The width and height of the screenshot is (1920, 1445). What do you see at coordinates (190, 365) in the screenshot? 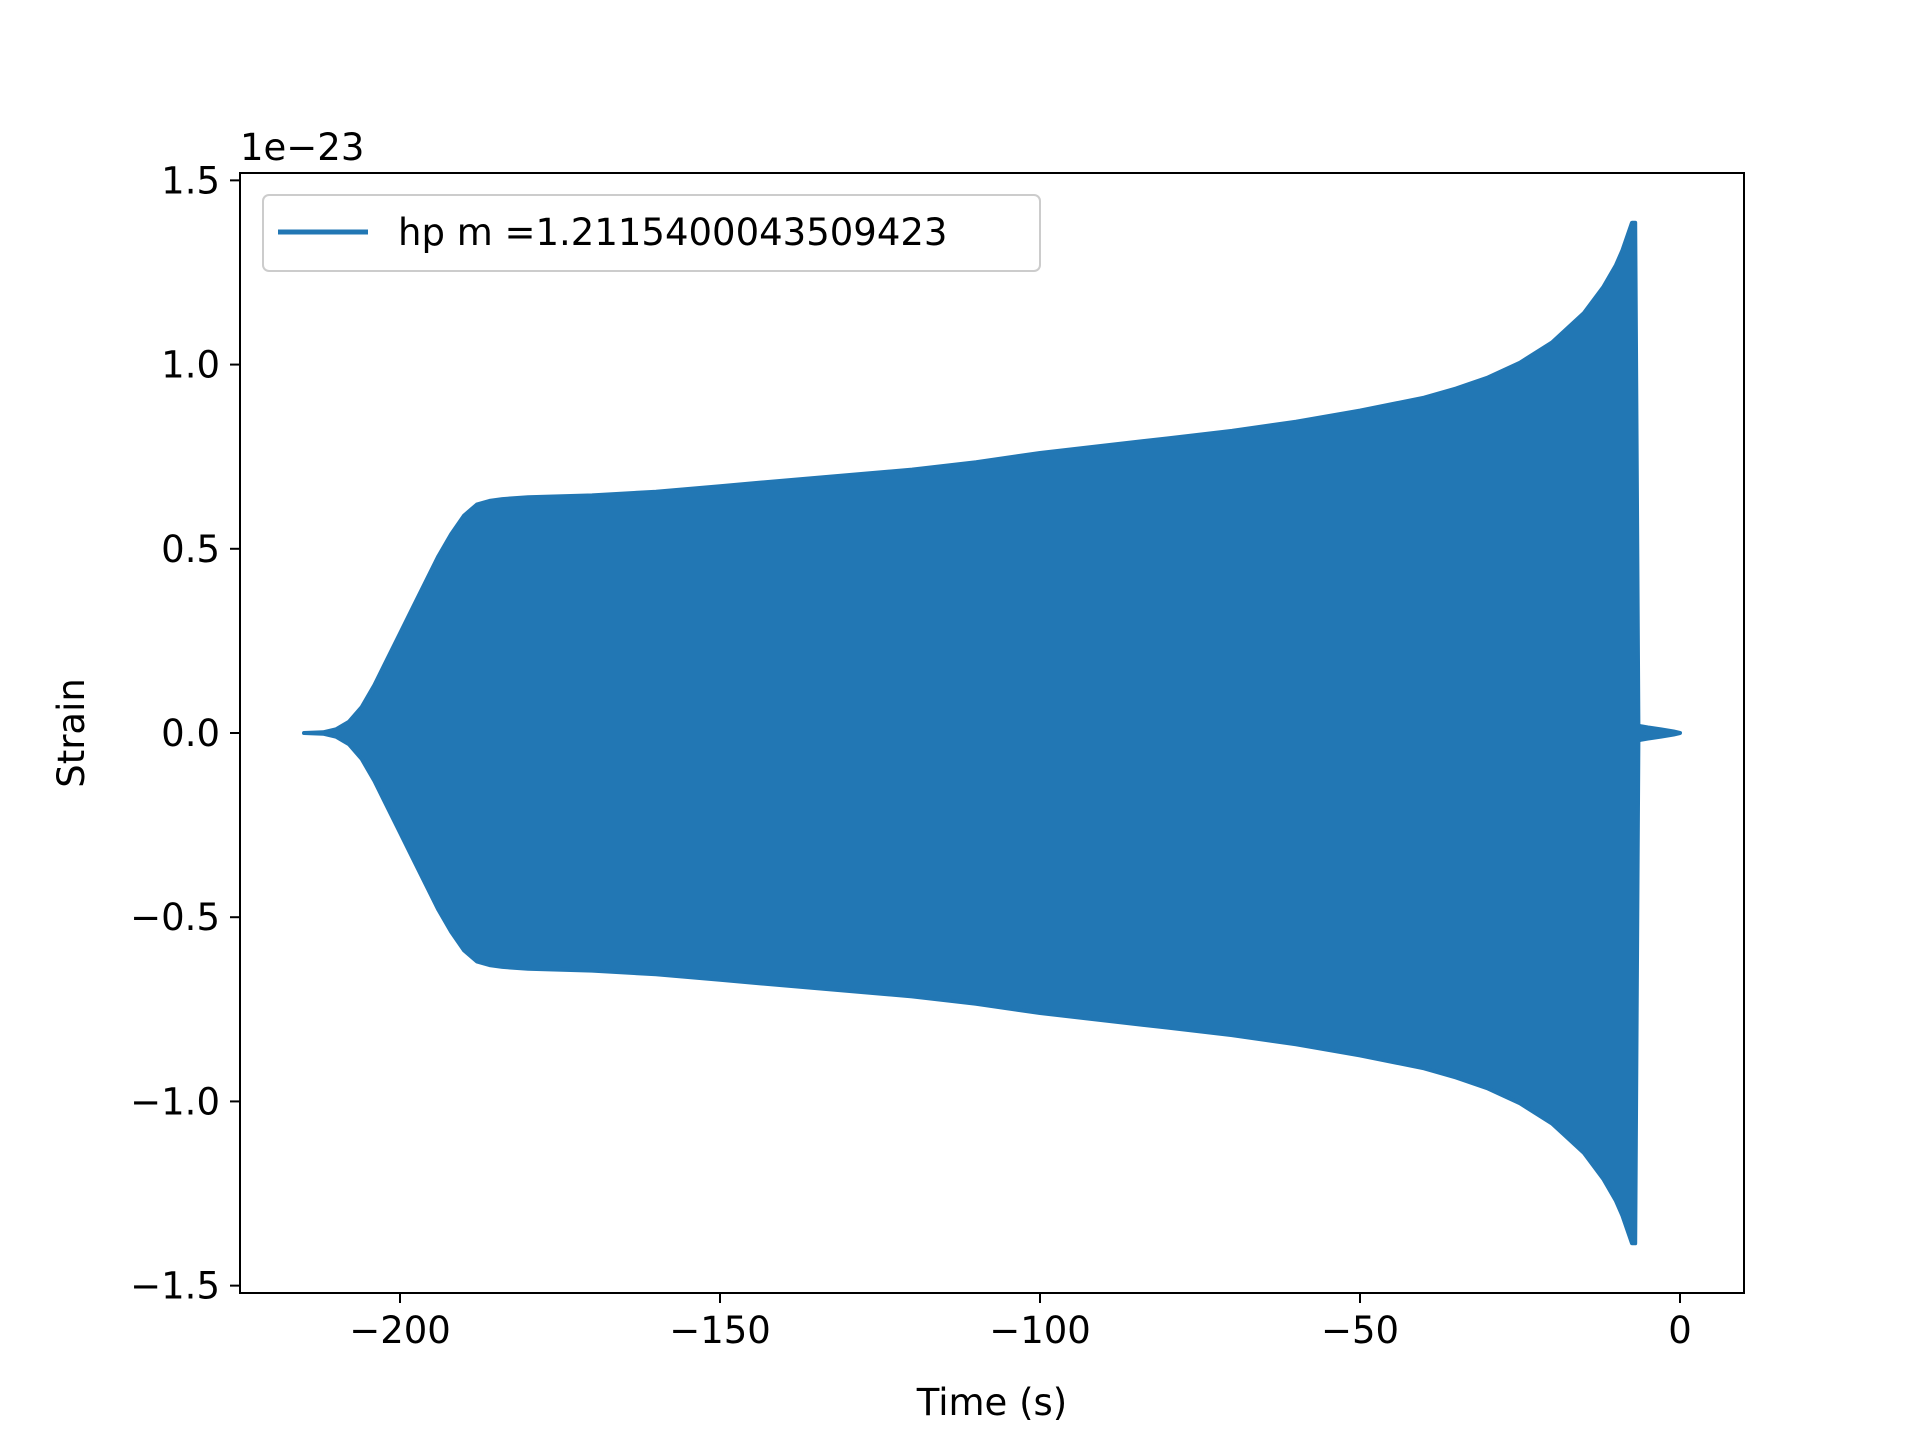
I see `y-tick-label: 1.0` at bounding box center [190, 365].